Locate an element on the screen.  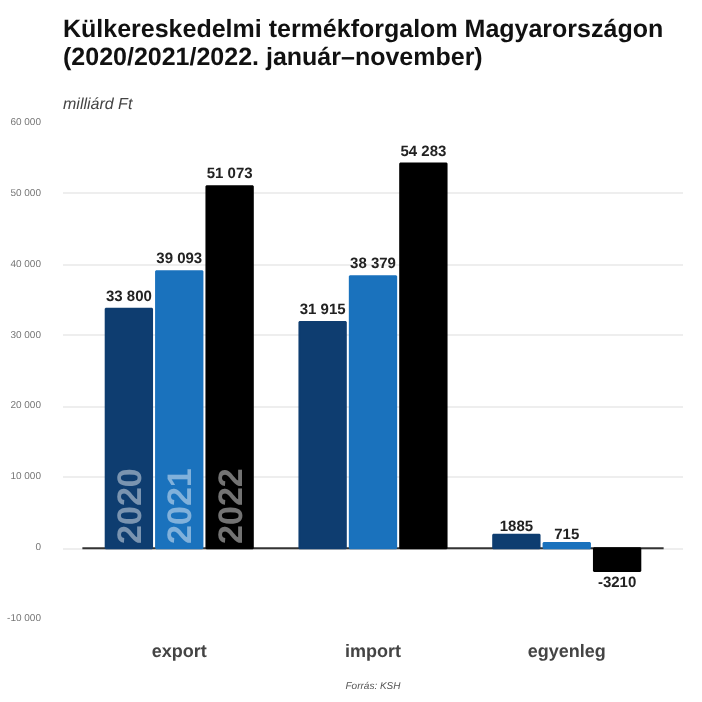
series-label: 2020 is located at coordinates (129, 506).